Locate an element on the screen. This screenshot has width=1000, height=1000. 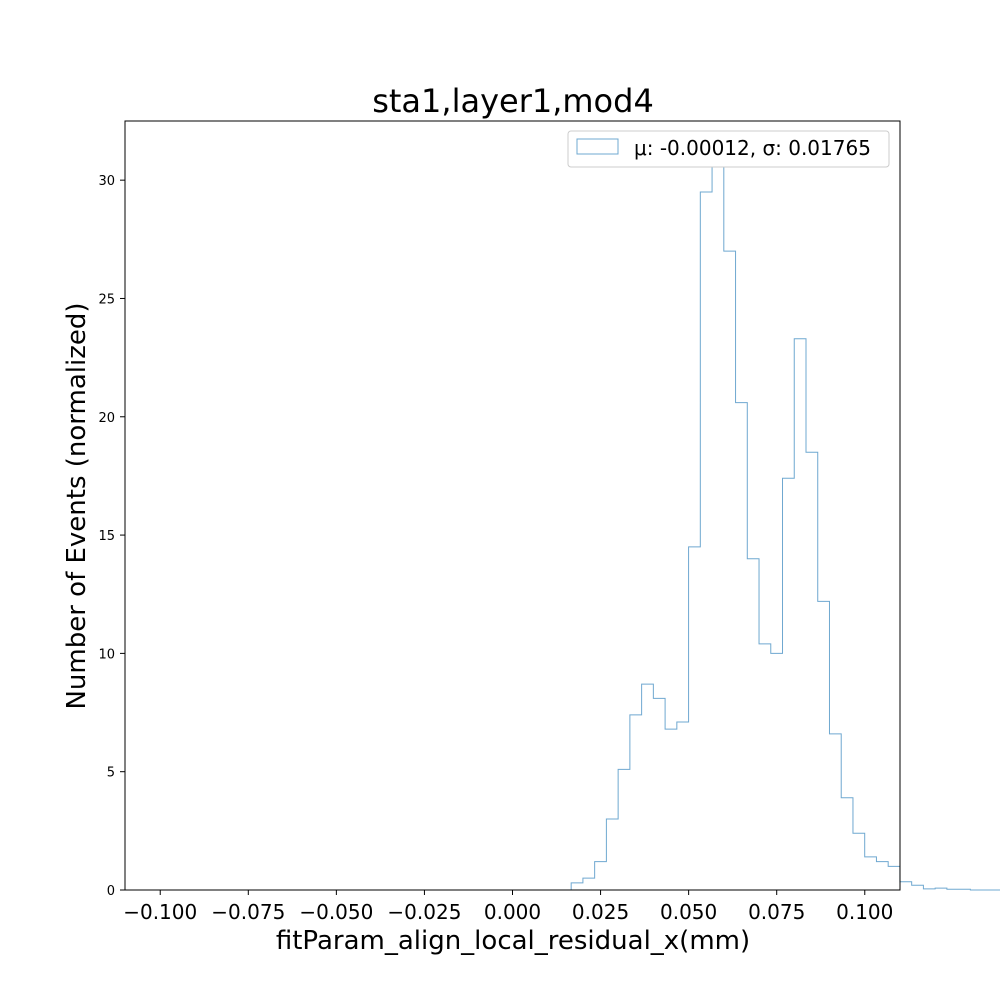
chart-title: sta1,layer1,mod4 is located at coordinates (513, 101).